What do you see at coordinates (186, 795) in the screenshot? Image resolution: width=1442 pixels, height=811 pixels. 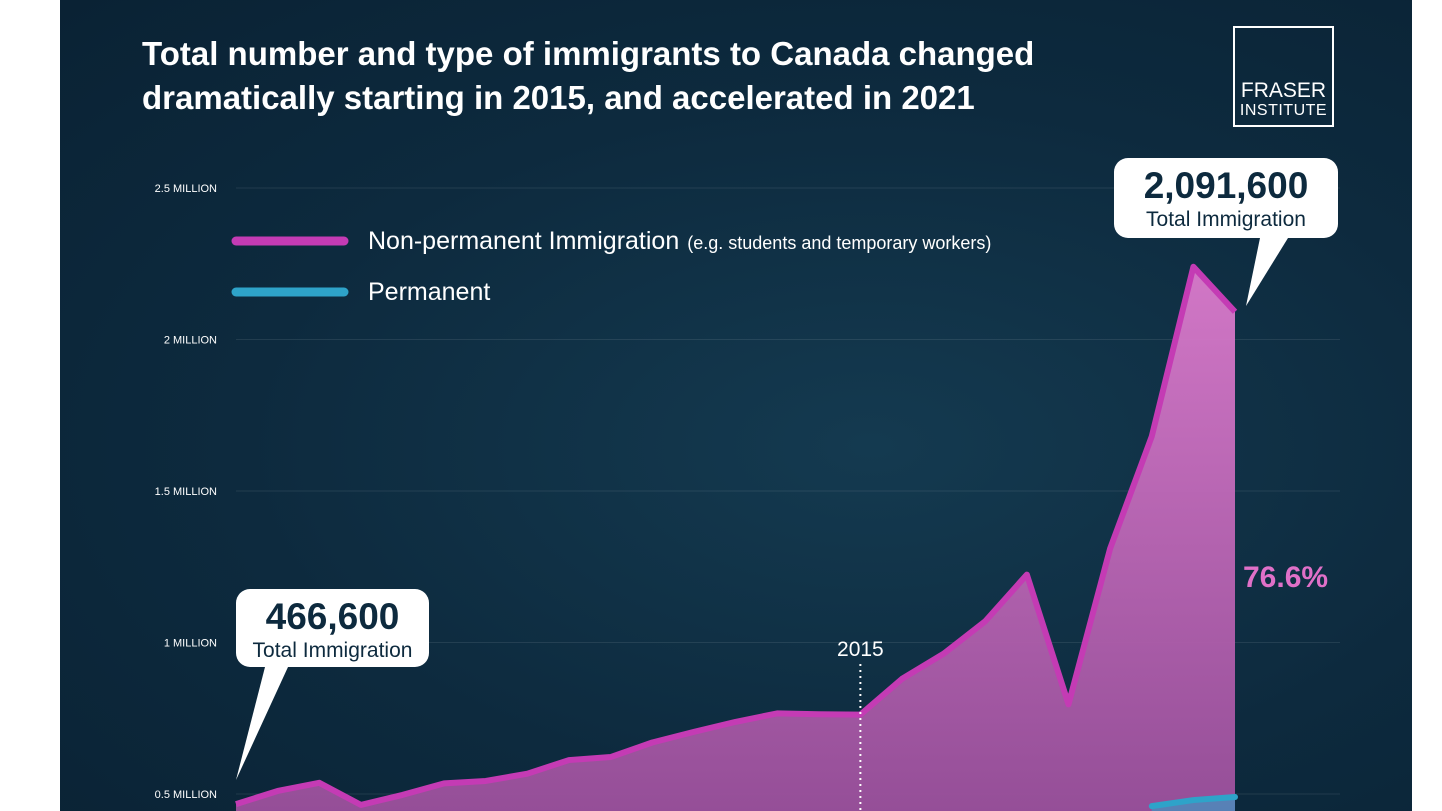 I see `y-tick-label: 0.5 MILLION` at bounding box center [186, 795].